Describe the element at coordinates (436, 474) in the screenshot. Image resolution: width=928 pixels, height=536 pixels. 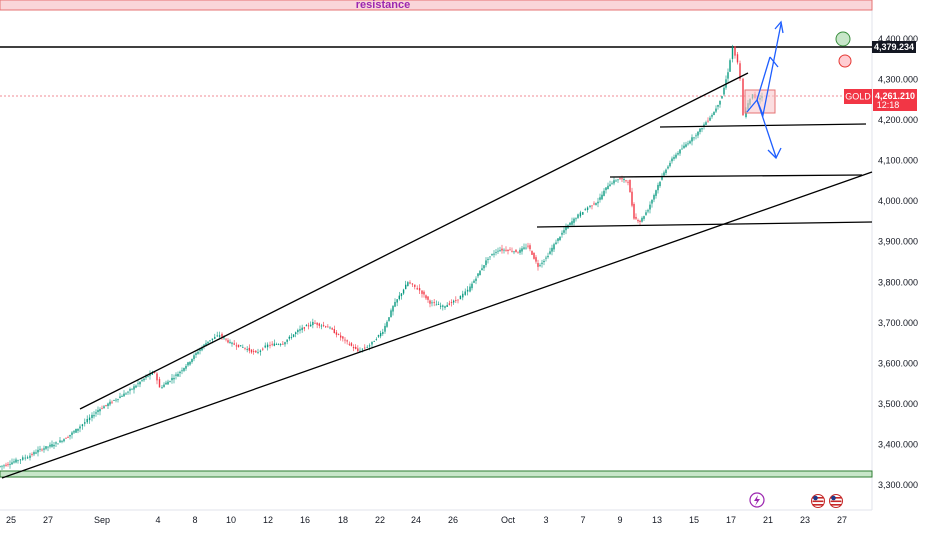
I see `support-zone` at that location.